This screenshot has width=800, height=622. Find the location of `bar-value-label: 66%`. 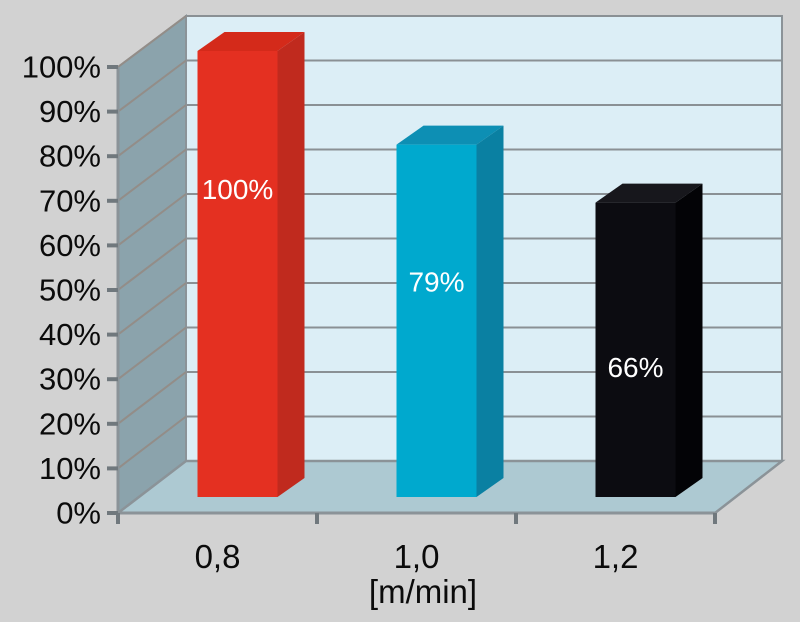

bar-value-label: 66% is located at coordinates (635, 367).